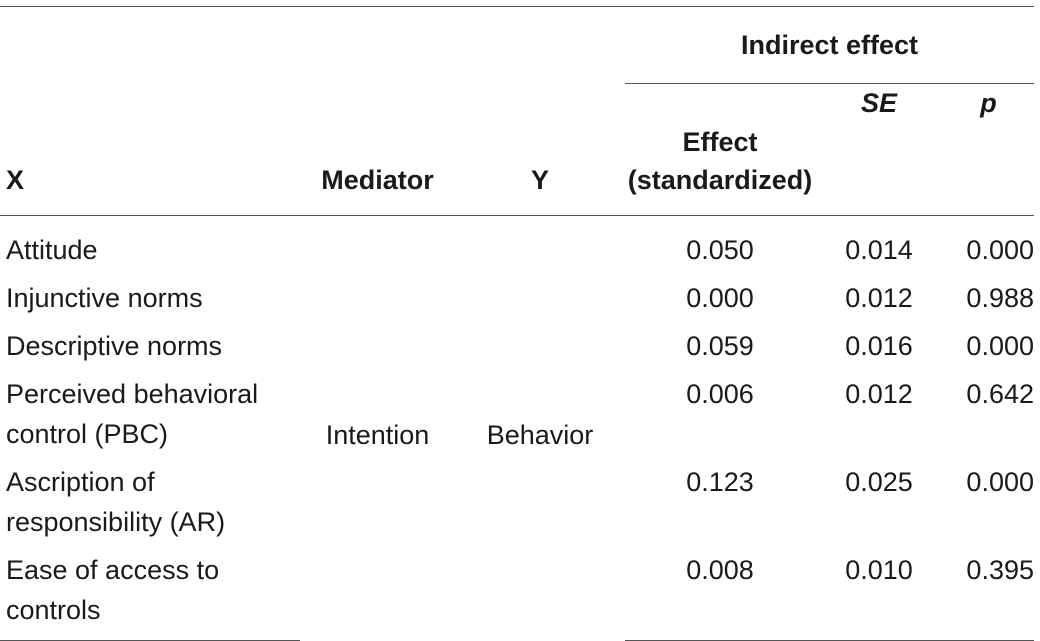 The height and width of the screenshot is (641, 1040). Describe the element at coordinates (988, 103) in the screenshot. I see `column-header-p-label: p` at that location.